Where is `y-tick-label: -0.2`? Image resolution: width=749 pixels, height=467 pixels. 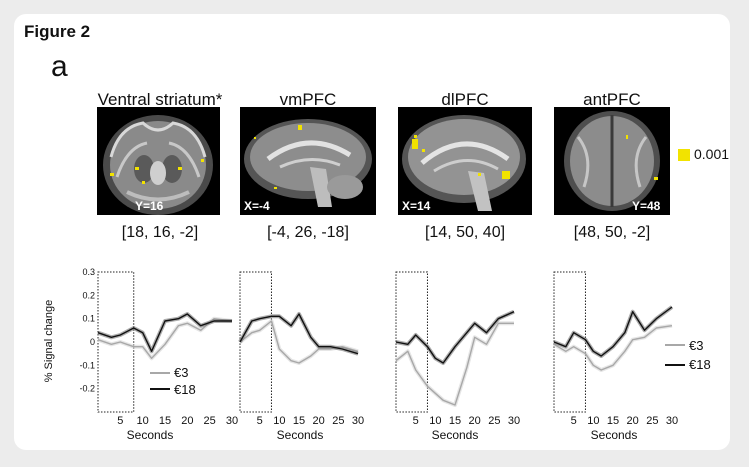 y-tick-label: -0.2 is located at coordinates (87, 389).